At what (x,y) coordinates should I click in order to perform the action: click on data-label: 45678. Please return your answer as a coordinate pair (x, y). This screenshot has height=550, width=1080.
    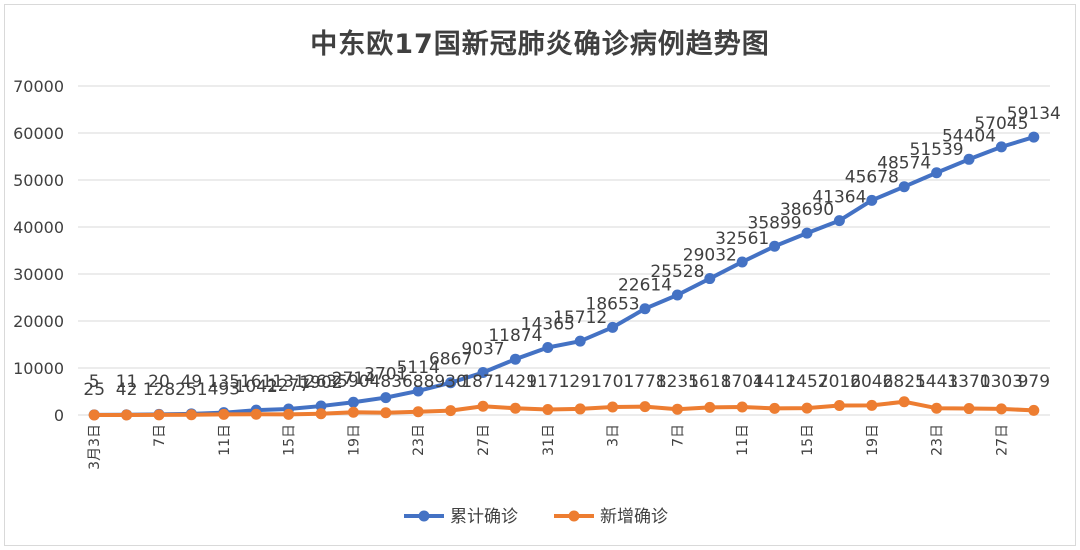
    Looking at the image, I should click on (872, 177).